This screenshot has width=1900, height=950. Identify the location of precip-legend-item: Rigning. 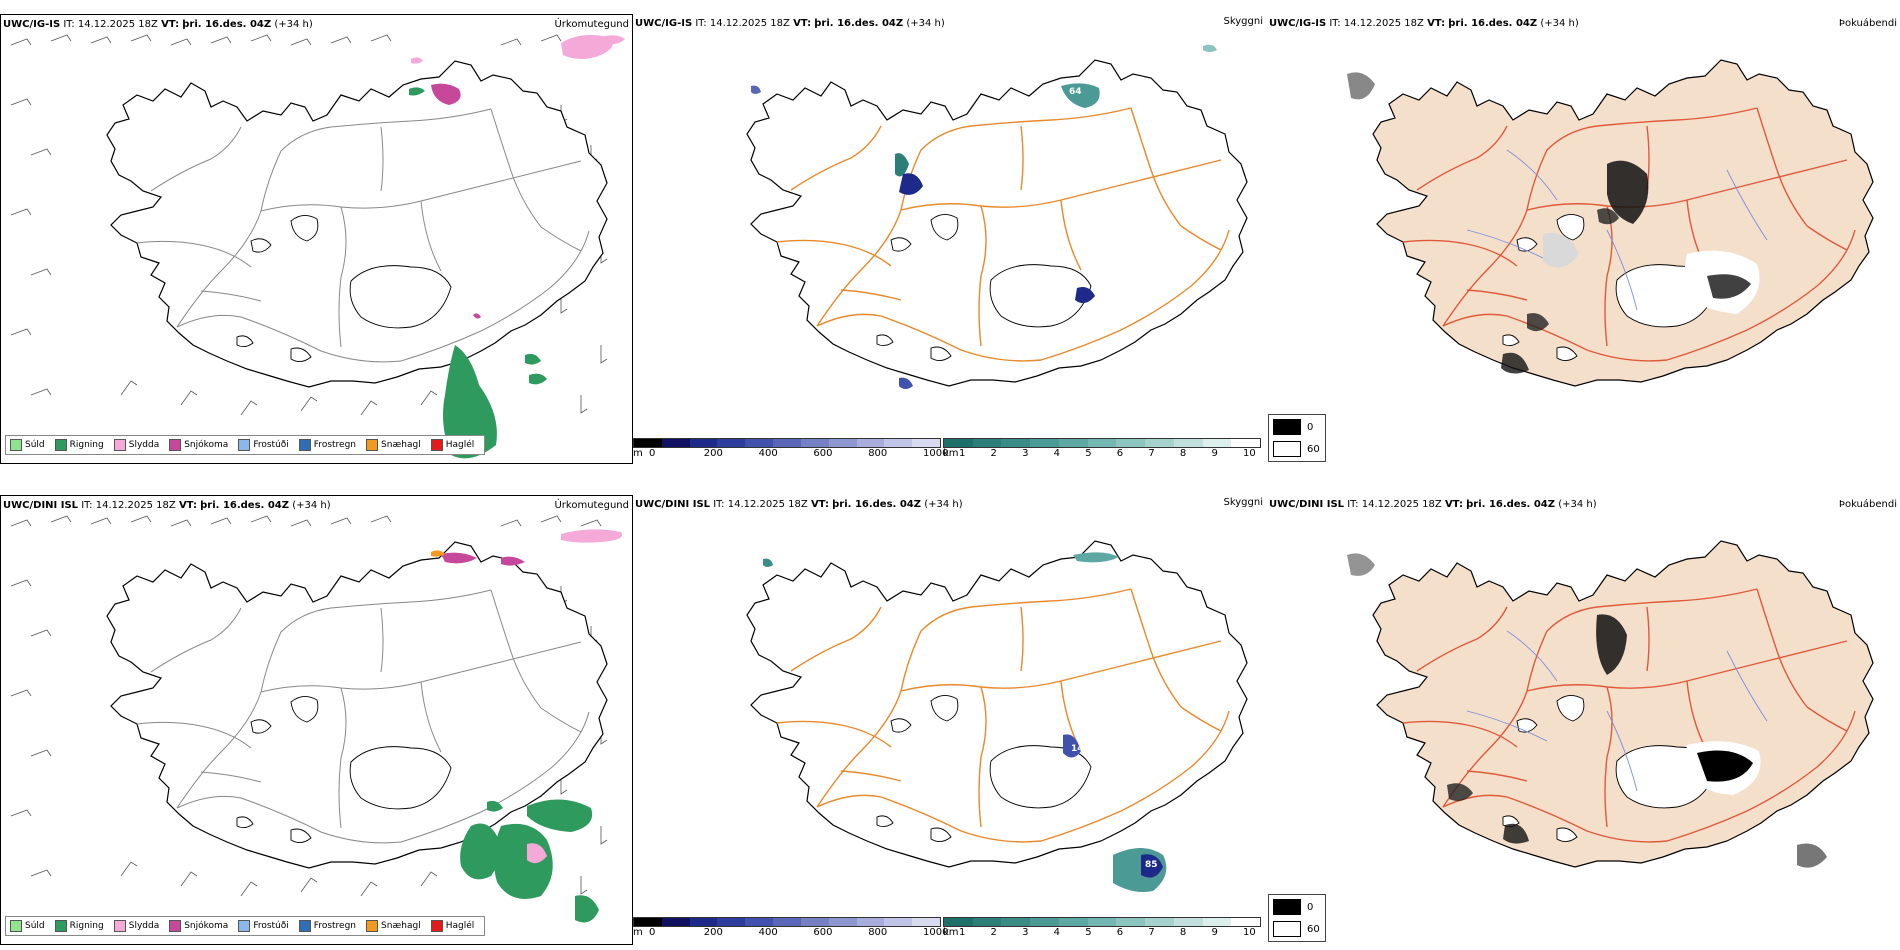
(79, 926).